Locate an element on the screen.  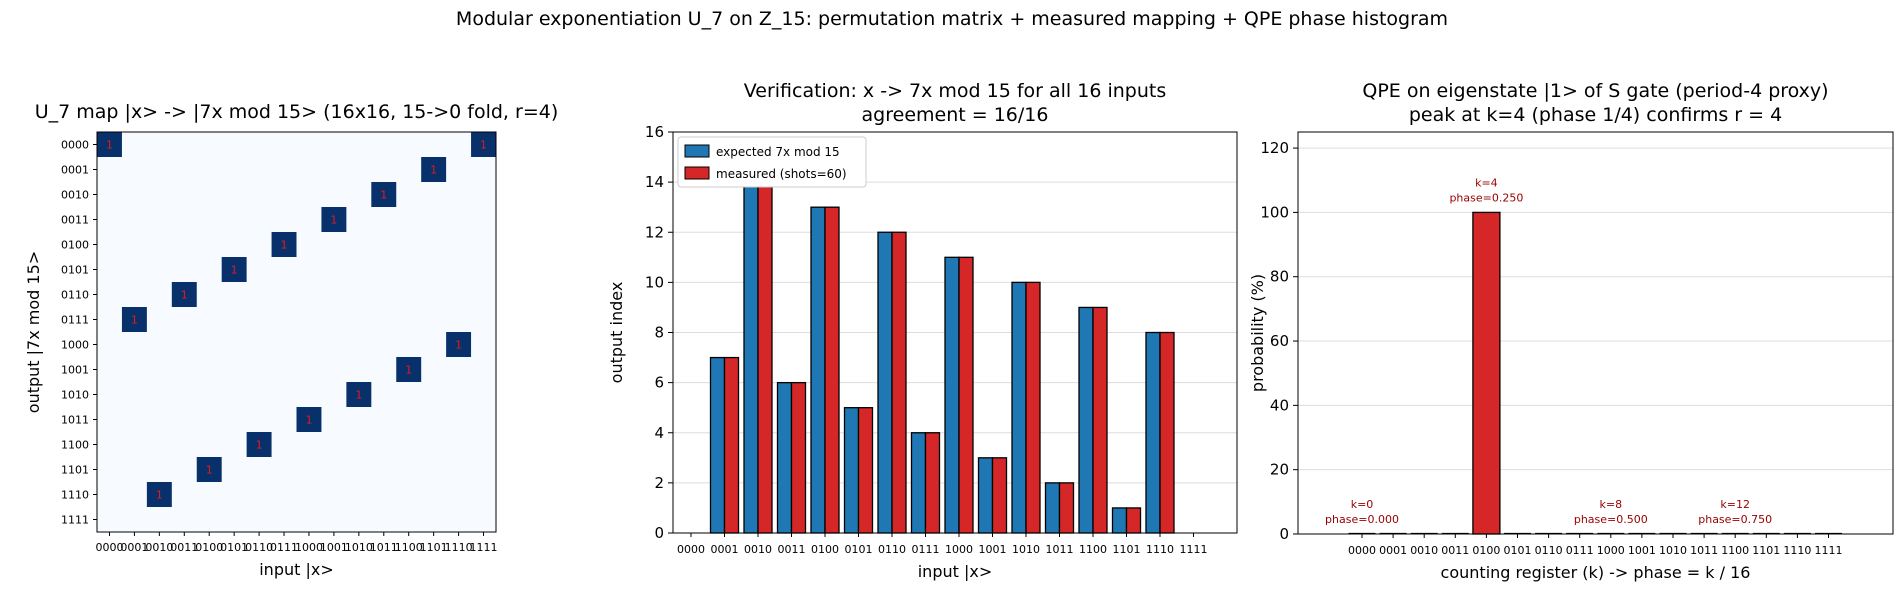
legend-box is located at coordinates (772, 162).